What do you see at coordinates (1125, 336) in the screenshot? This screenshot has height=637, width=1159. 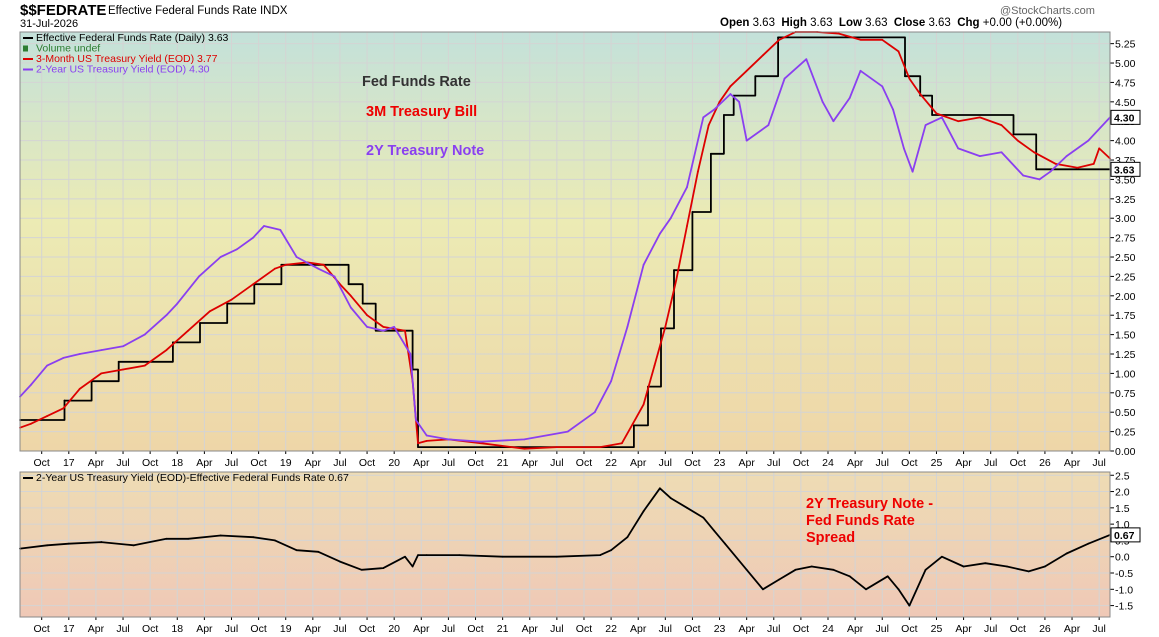 I see `y-tick-label: 1.50` at bounding box center [1125, 336].